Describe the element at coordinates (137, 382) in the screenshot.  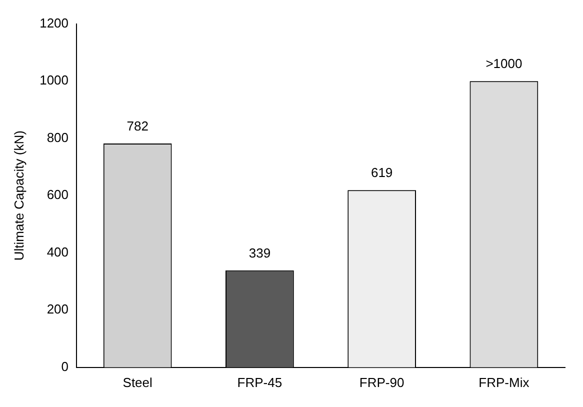
I see `x-tick-label: Steel` at that location.